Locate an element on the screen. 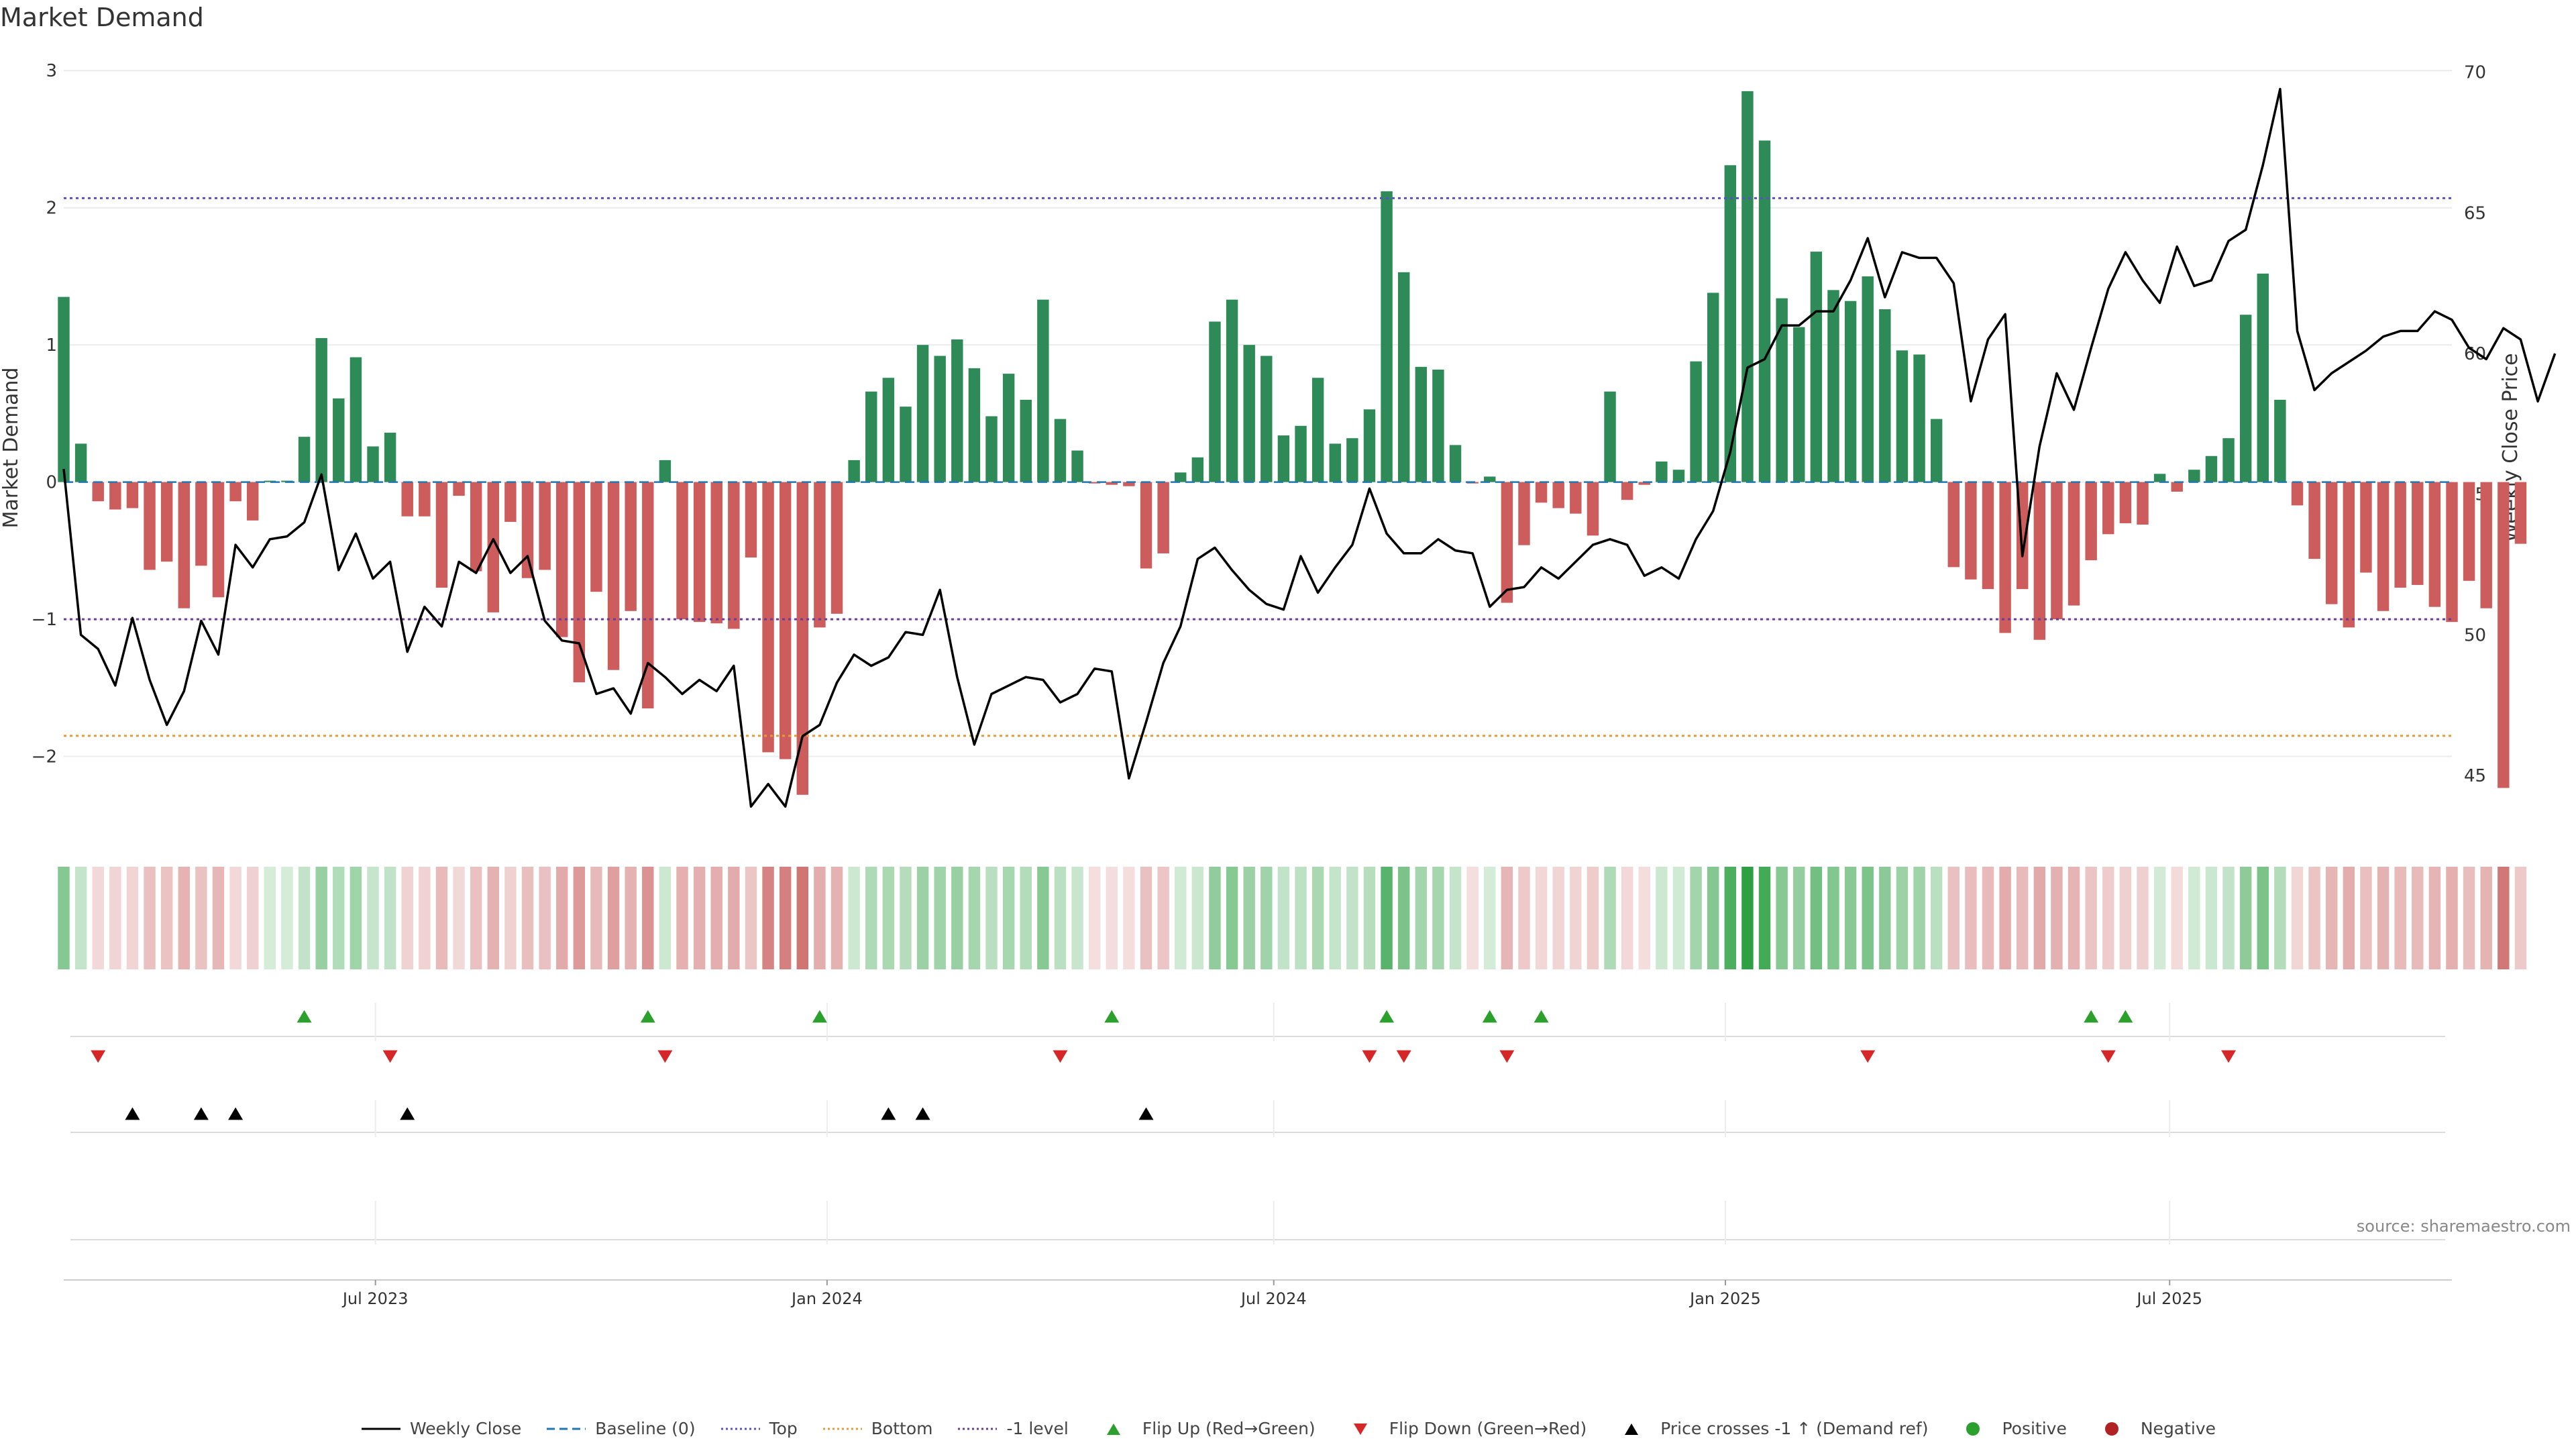 Image resolution: width=2576 pixels, height=1449 pixels. y-tick-label: 1 is located at coordinates (51, 345).